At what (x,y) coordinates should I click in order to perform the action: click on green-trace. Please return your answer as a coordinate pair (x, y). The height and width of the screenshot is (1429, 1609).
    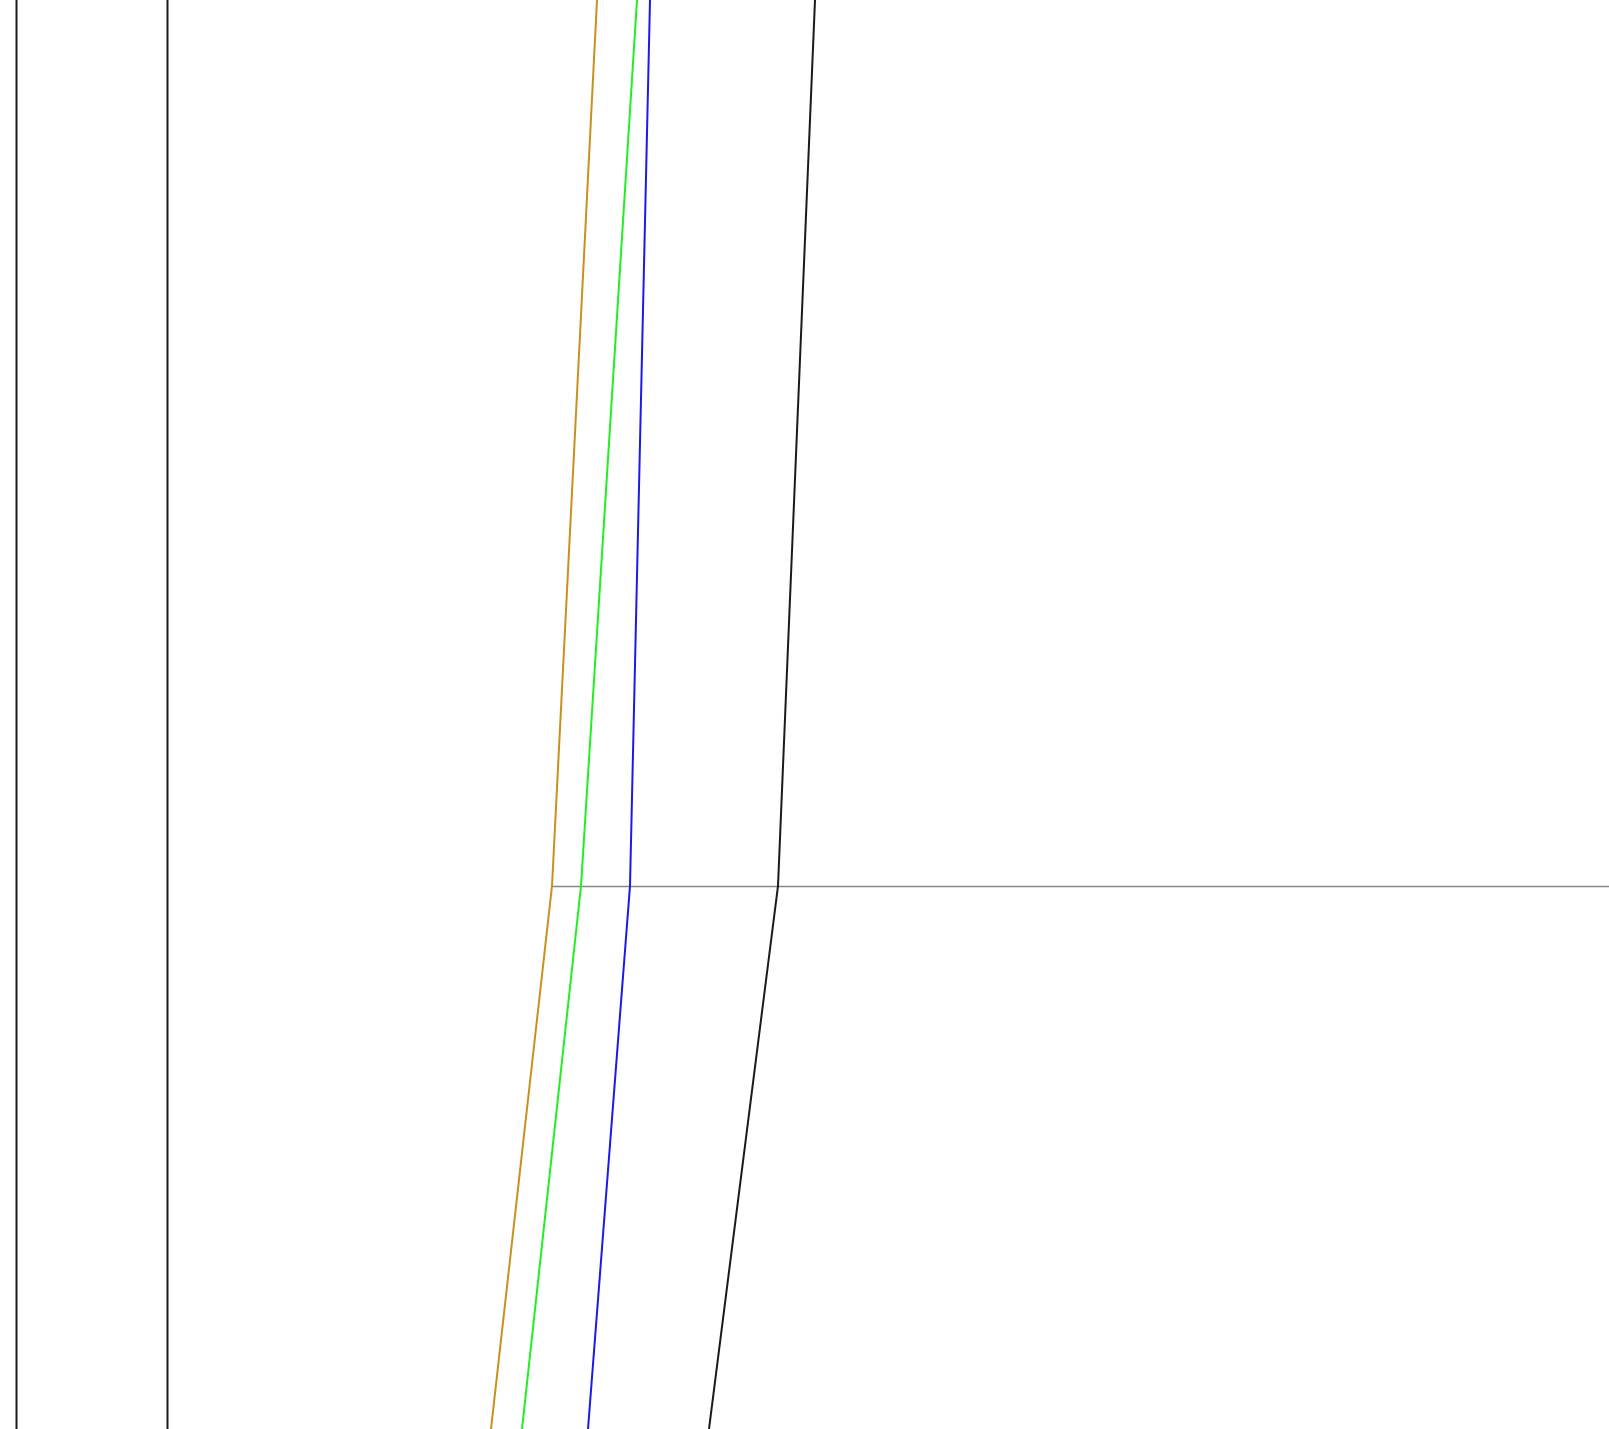
    Looking at the image, I should click on (579, 714).